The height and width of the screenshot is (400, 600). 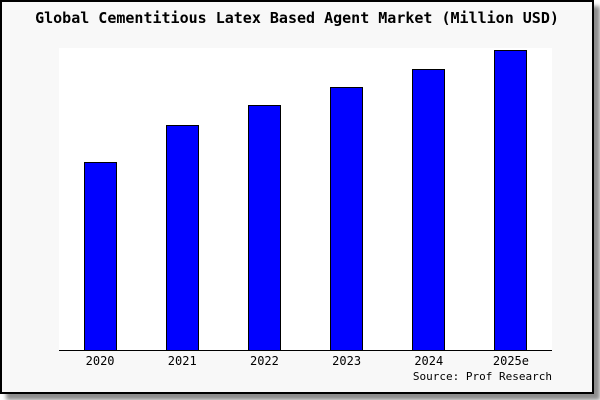 I want to click on bar-2022, so click(x=264, y=227).